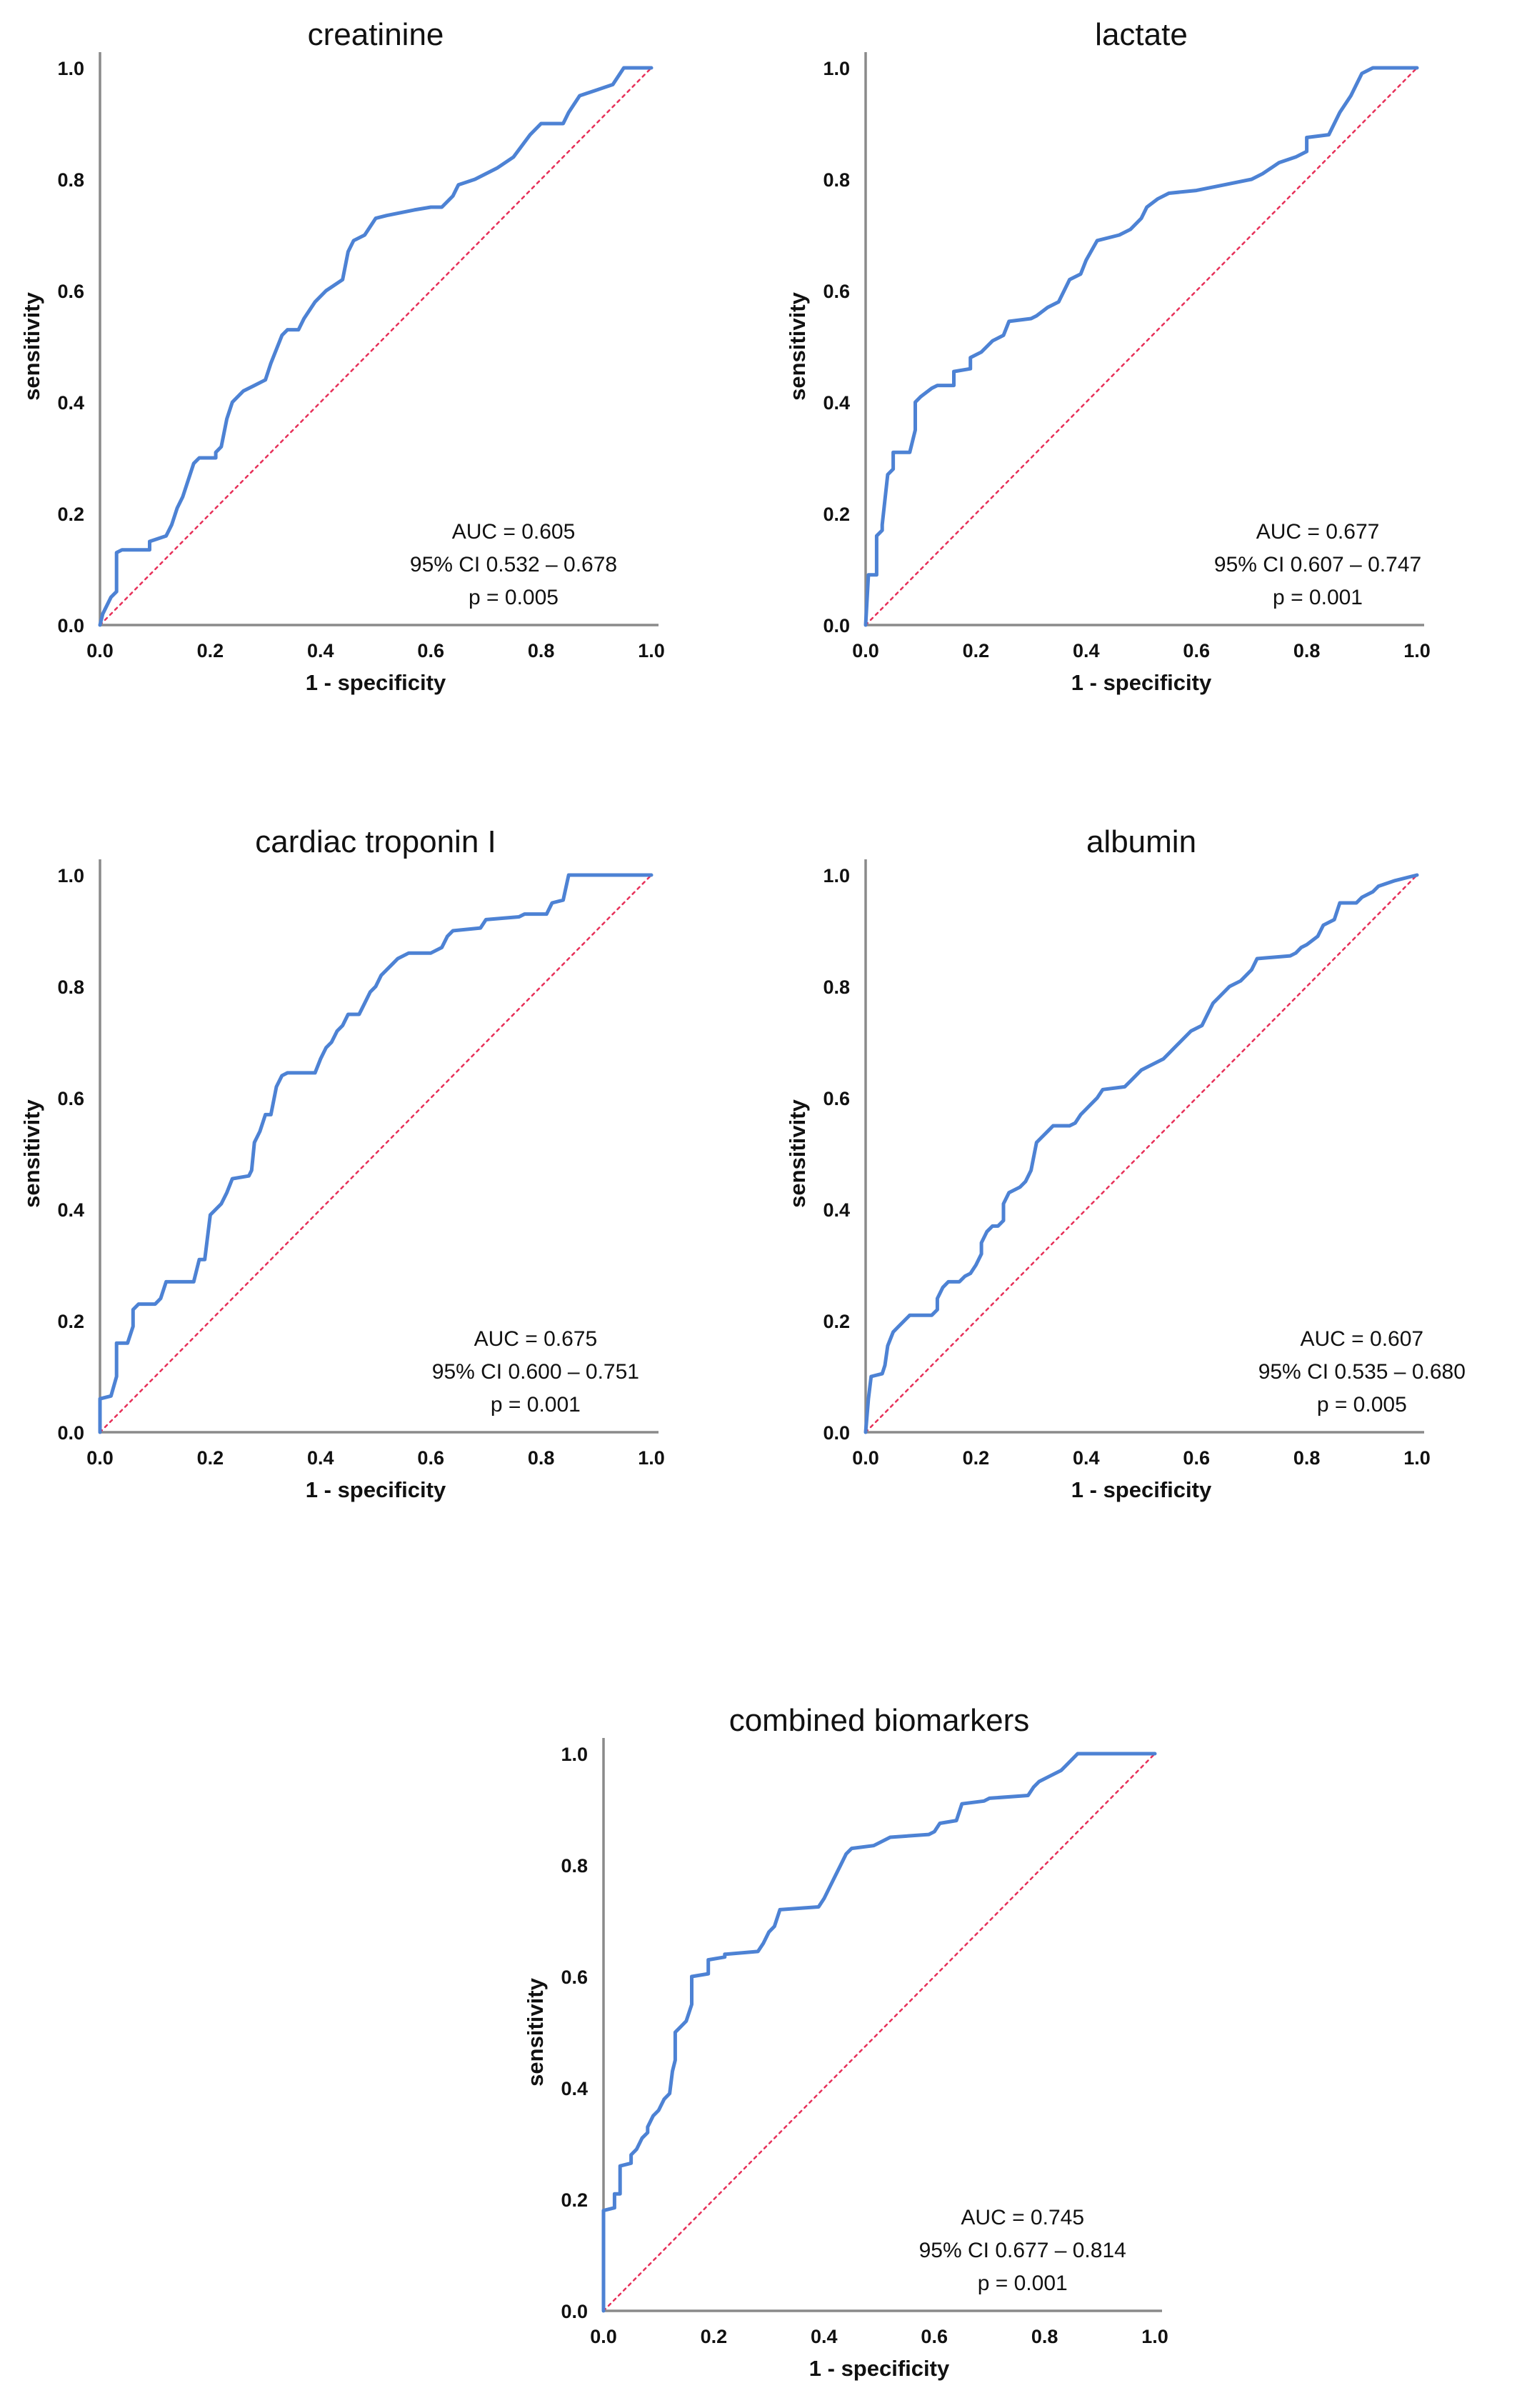 The image size is (1532, 2408). What do you see at coordinates (1127, 356) in the screenshot?
I see `roc-canvas-lactate: 0.0 0.2 0.4 0.6 0.8 1.0 0.0 0.2 0.4 0.6 0.8 1.0` at bounding box center [1127, 356].